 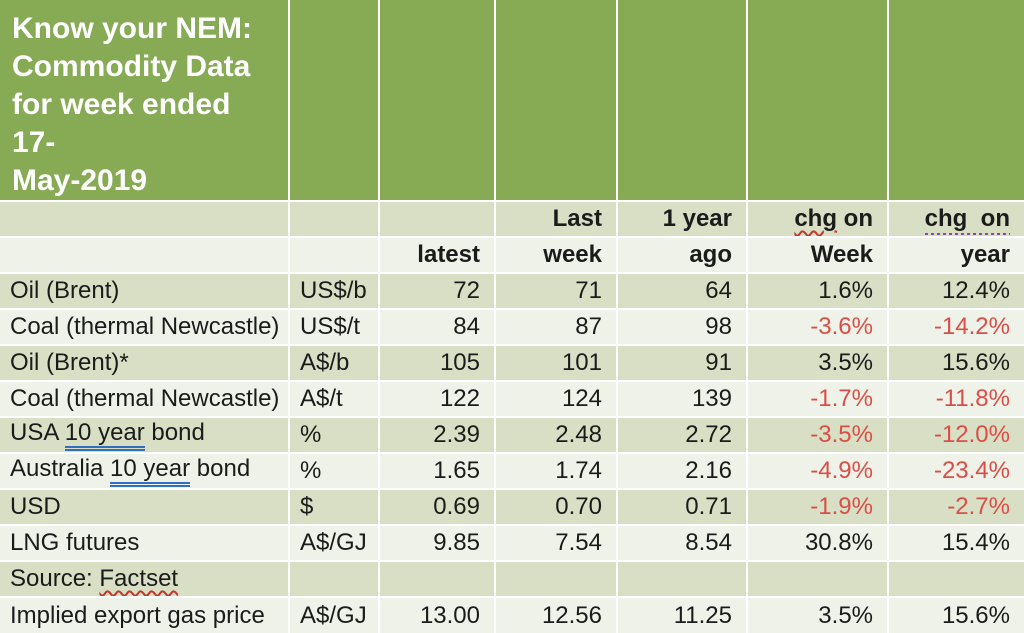 I want to click on col-header-chg-on-week: chg on, so click(x=817, y=219).